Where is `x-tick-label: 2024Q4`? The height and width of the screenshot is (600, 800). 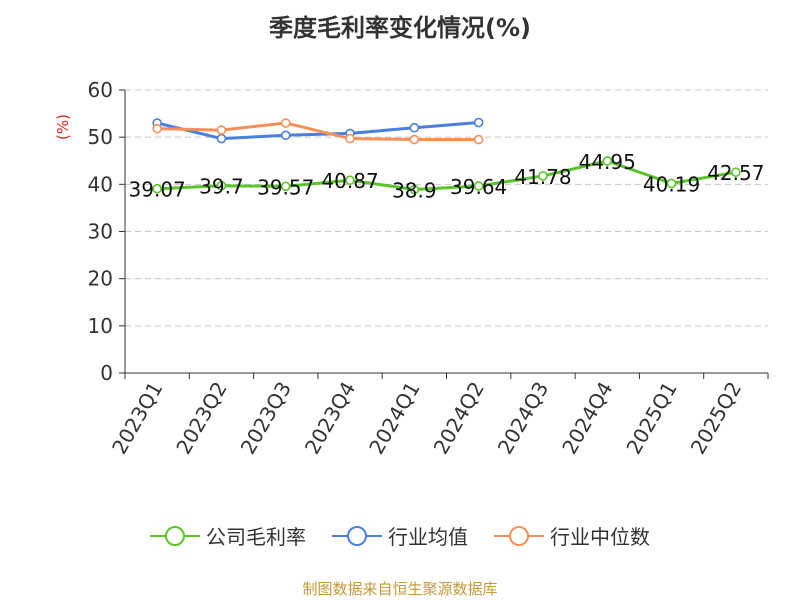 x-tick-label: 2024Q4 is located at coordinates (587, 418).